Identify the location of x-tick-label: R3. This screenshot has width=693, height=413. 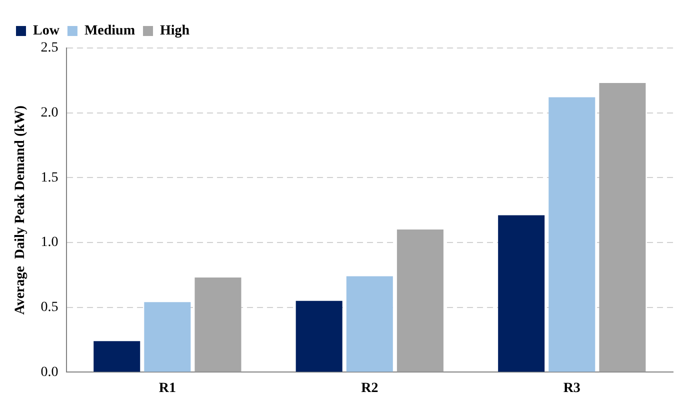
(571, 388).